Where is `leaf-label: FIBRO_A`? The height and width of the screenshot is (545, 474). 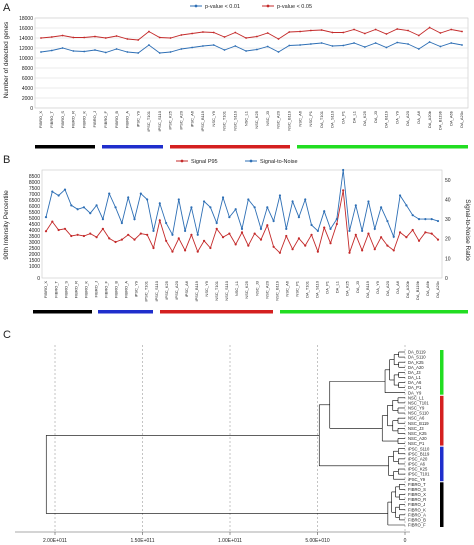
leaf-label: FIBRO_A is located at coordinates (417, 514).